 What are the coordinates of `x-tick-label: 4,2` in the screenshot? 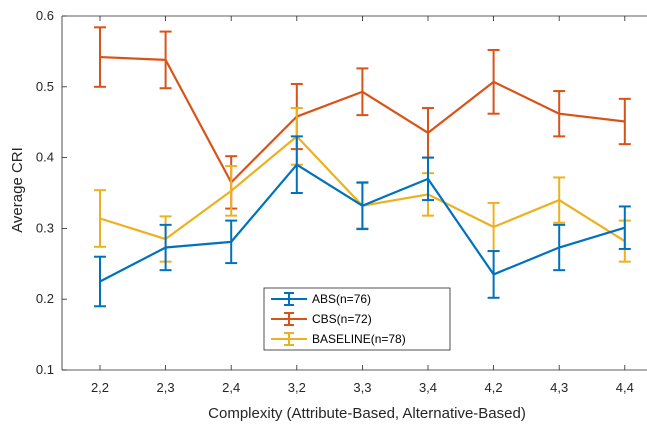 It's located at (494, 387).